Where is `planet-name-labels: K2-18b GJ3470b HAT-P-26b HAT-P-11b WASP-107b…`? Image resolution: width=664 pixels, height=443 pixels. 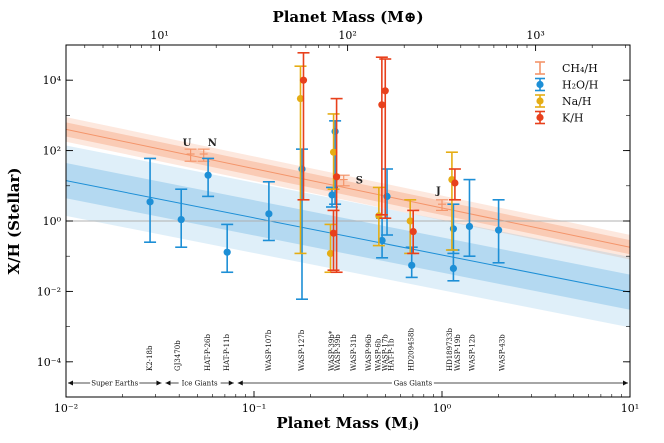 planet-name-labels: K2-18b GJ3470b HAT-P-26b HAT-P-11b WASP-107b… is located at coordinates (326, 349).